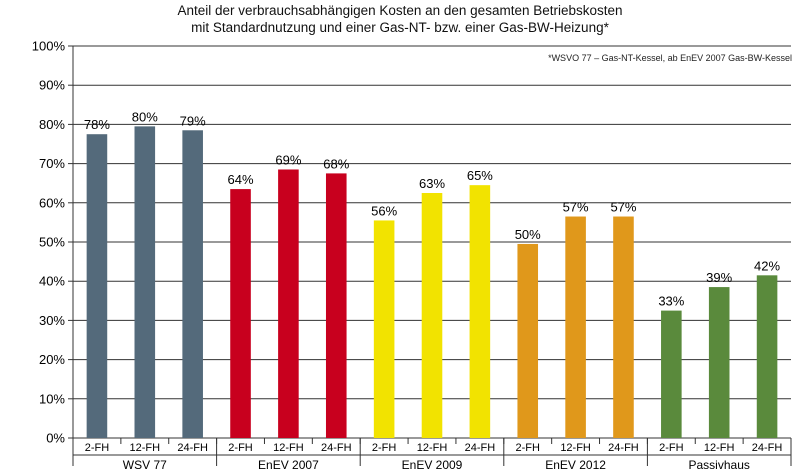 The width and height of the screenshot is (800, 473). What do you see at coordinates (432, 465) in the screenshot?
I see `x-group-label: EnEV 2009` at bounding box center [432, 465].